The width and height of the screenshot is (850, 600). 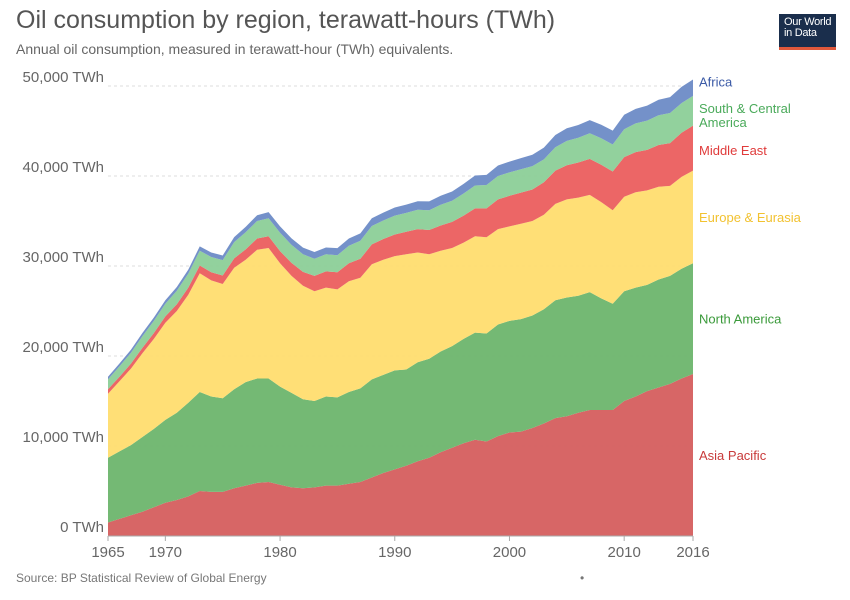 I want to click on legend-label-asia-pacific: Asia Pacific, so click(x=733, y=455).